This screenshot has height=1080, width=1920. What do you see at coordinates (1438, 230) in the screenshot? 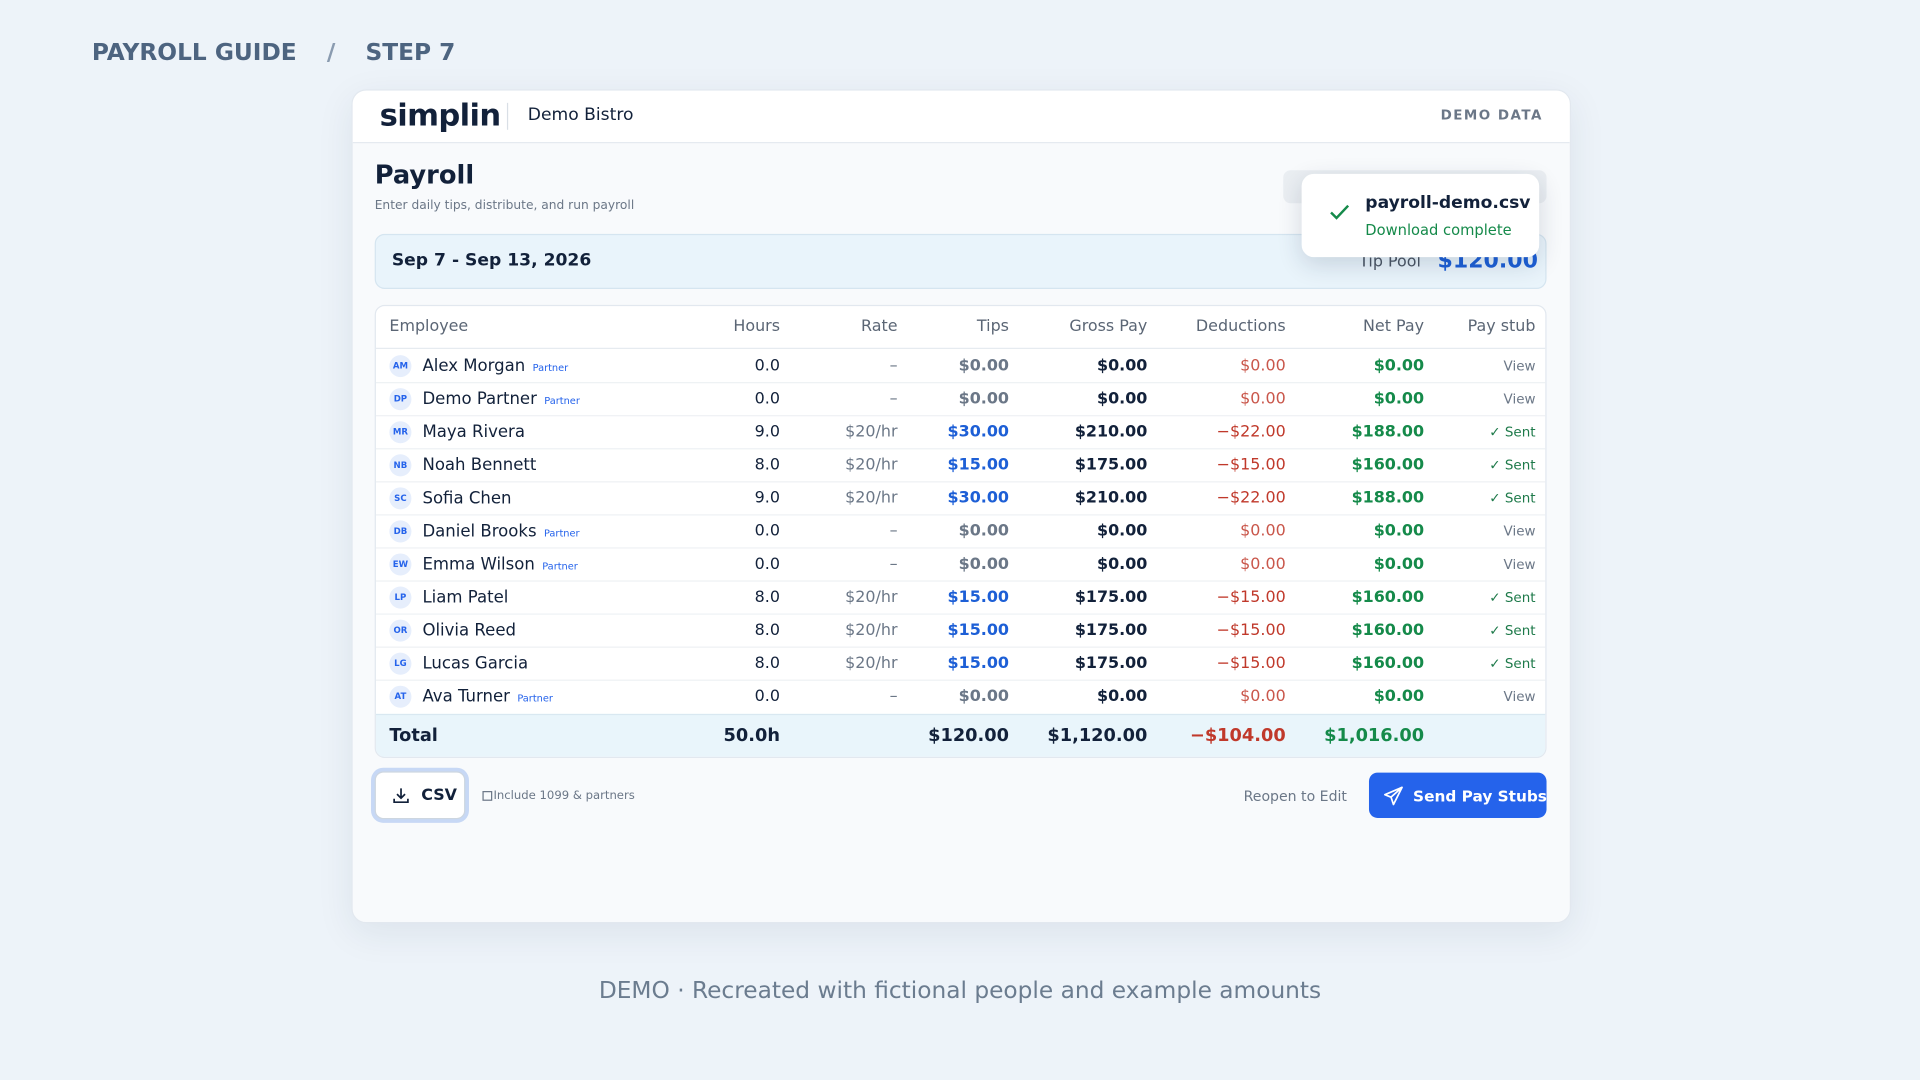
I see `toast-status: Download complete` at bounding box center [1438, 230].